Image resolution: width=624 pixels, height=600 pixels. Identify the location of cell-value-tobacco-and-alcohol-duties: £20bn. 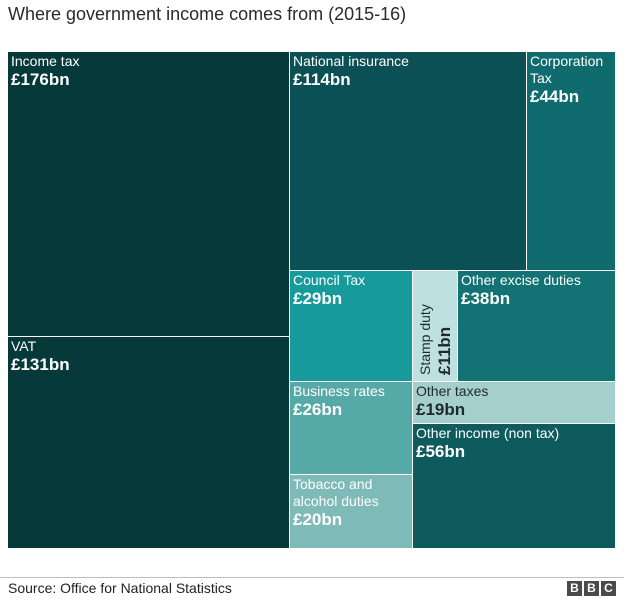
(317, 519).